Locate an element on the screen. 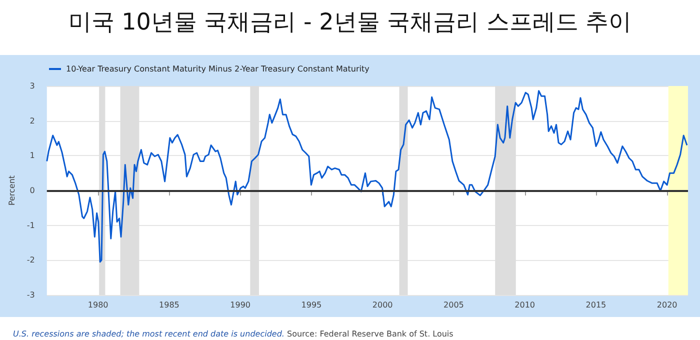 This screenshot has height=340, width=700. y-axis-title: Percent is located at coordinates (12, 190).